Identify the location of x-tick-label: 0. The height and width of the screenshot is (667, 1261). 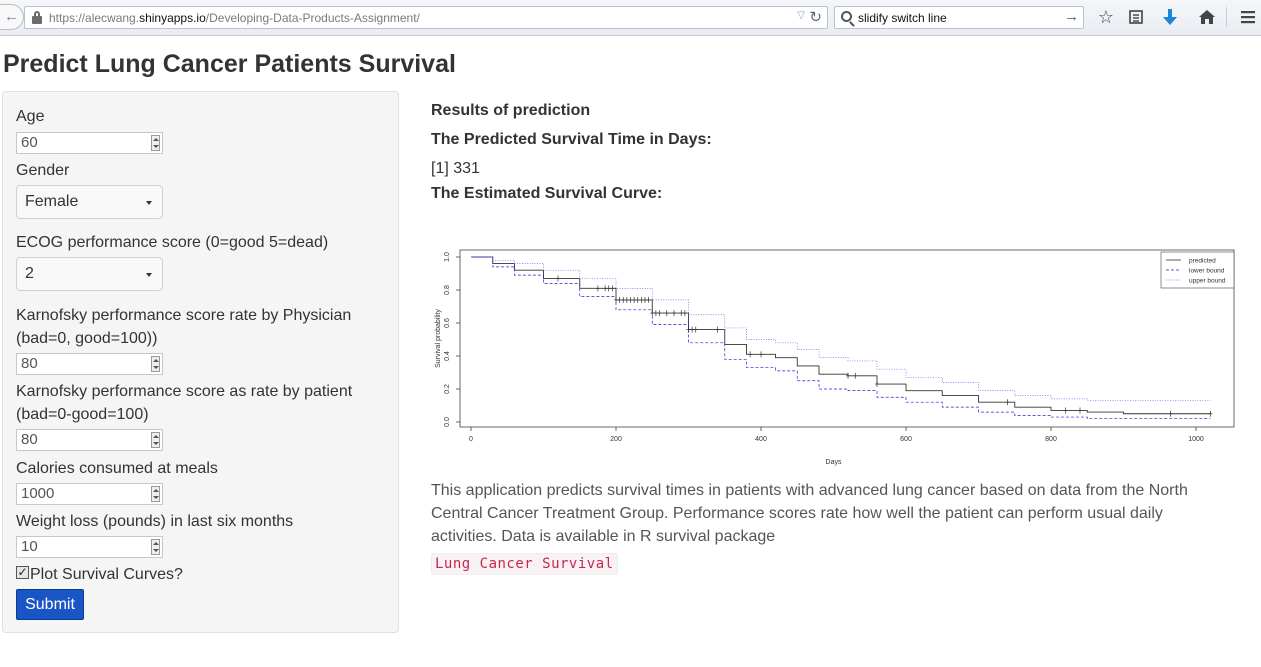
(471, 439).